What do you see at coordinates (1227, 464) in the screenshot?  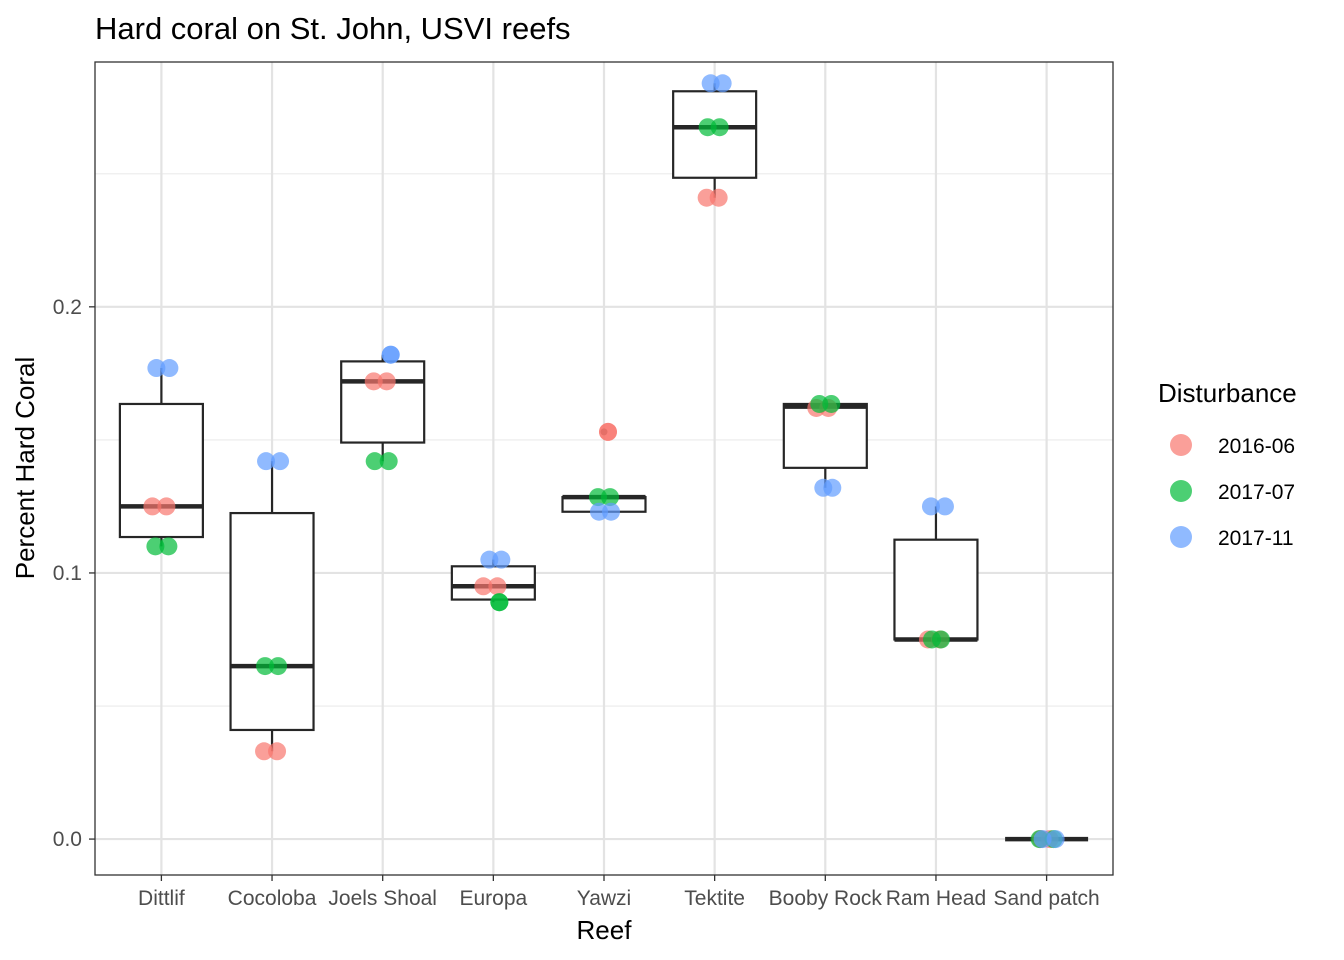 I see `legend: Disturbance 2016-06 2017-07 2017-11` at bounding box center [1227, 464].